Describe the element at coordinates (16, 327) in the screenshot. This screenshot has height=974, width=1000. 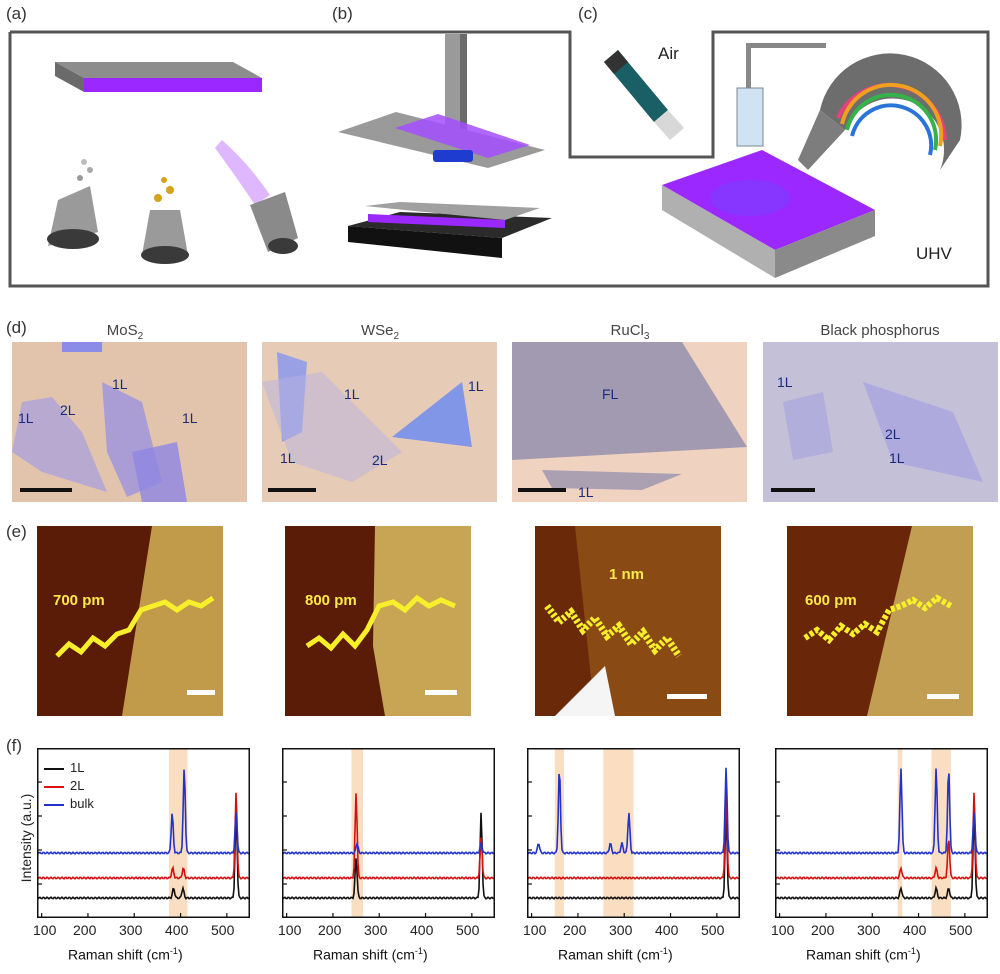
I see `panel-label-d: (d)` at that location.